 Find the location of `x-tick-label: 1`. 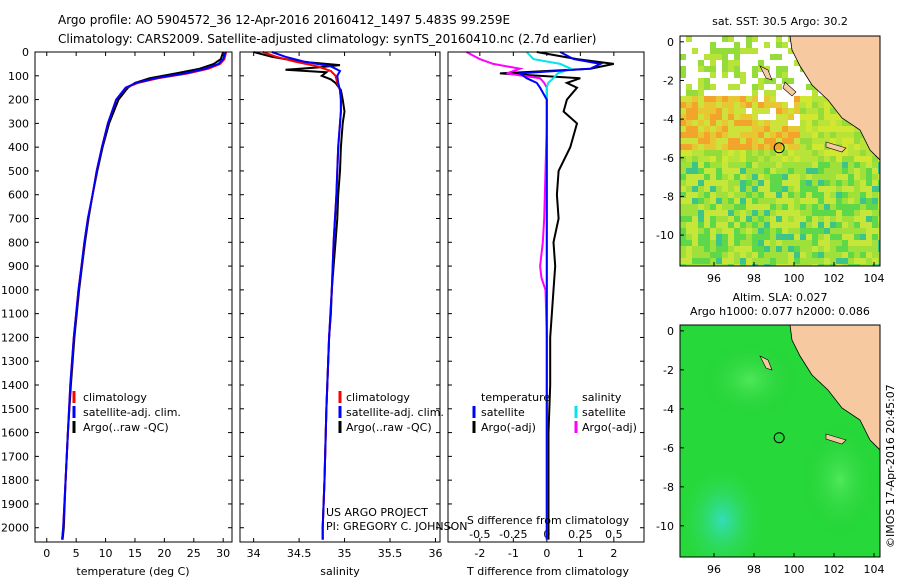

x-tick-label: 1 is located at coordinates (580, 553).